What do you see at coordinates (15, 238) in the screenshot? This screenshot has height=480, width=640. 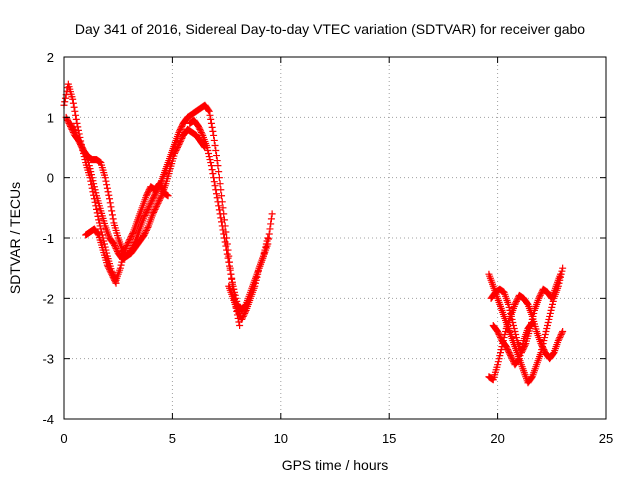 I see `y-axis-label: SDTVAR / TECUs` at bounding box center [15, 238].